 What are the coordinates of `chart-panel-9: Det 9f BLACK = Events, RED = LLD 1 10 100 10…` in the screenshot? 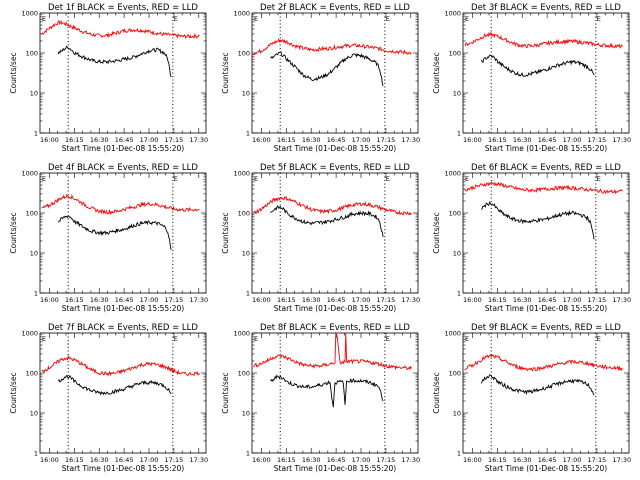 It's located at (531, 398).